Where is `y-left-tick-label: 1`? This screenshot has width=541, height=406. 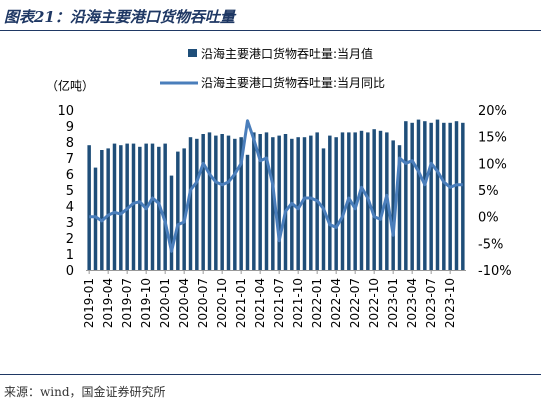
y-left-tick-label: 1 is located at coordinates (70, 255).